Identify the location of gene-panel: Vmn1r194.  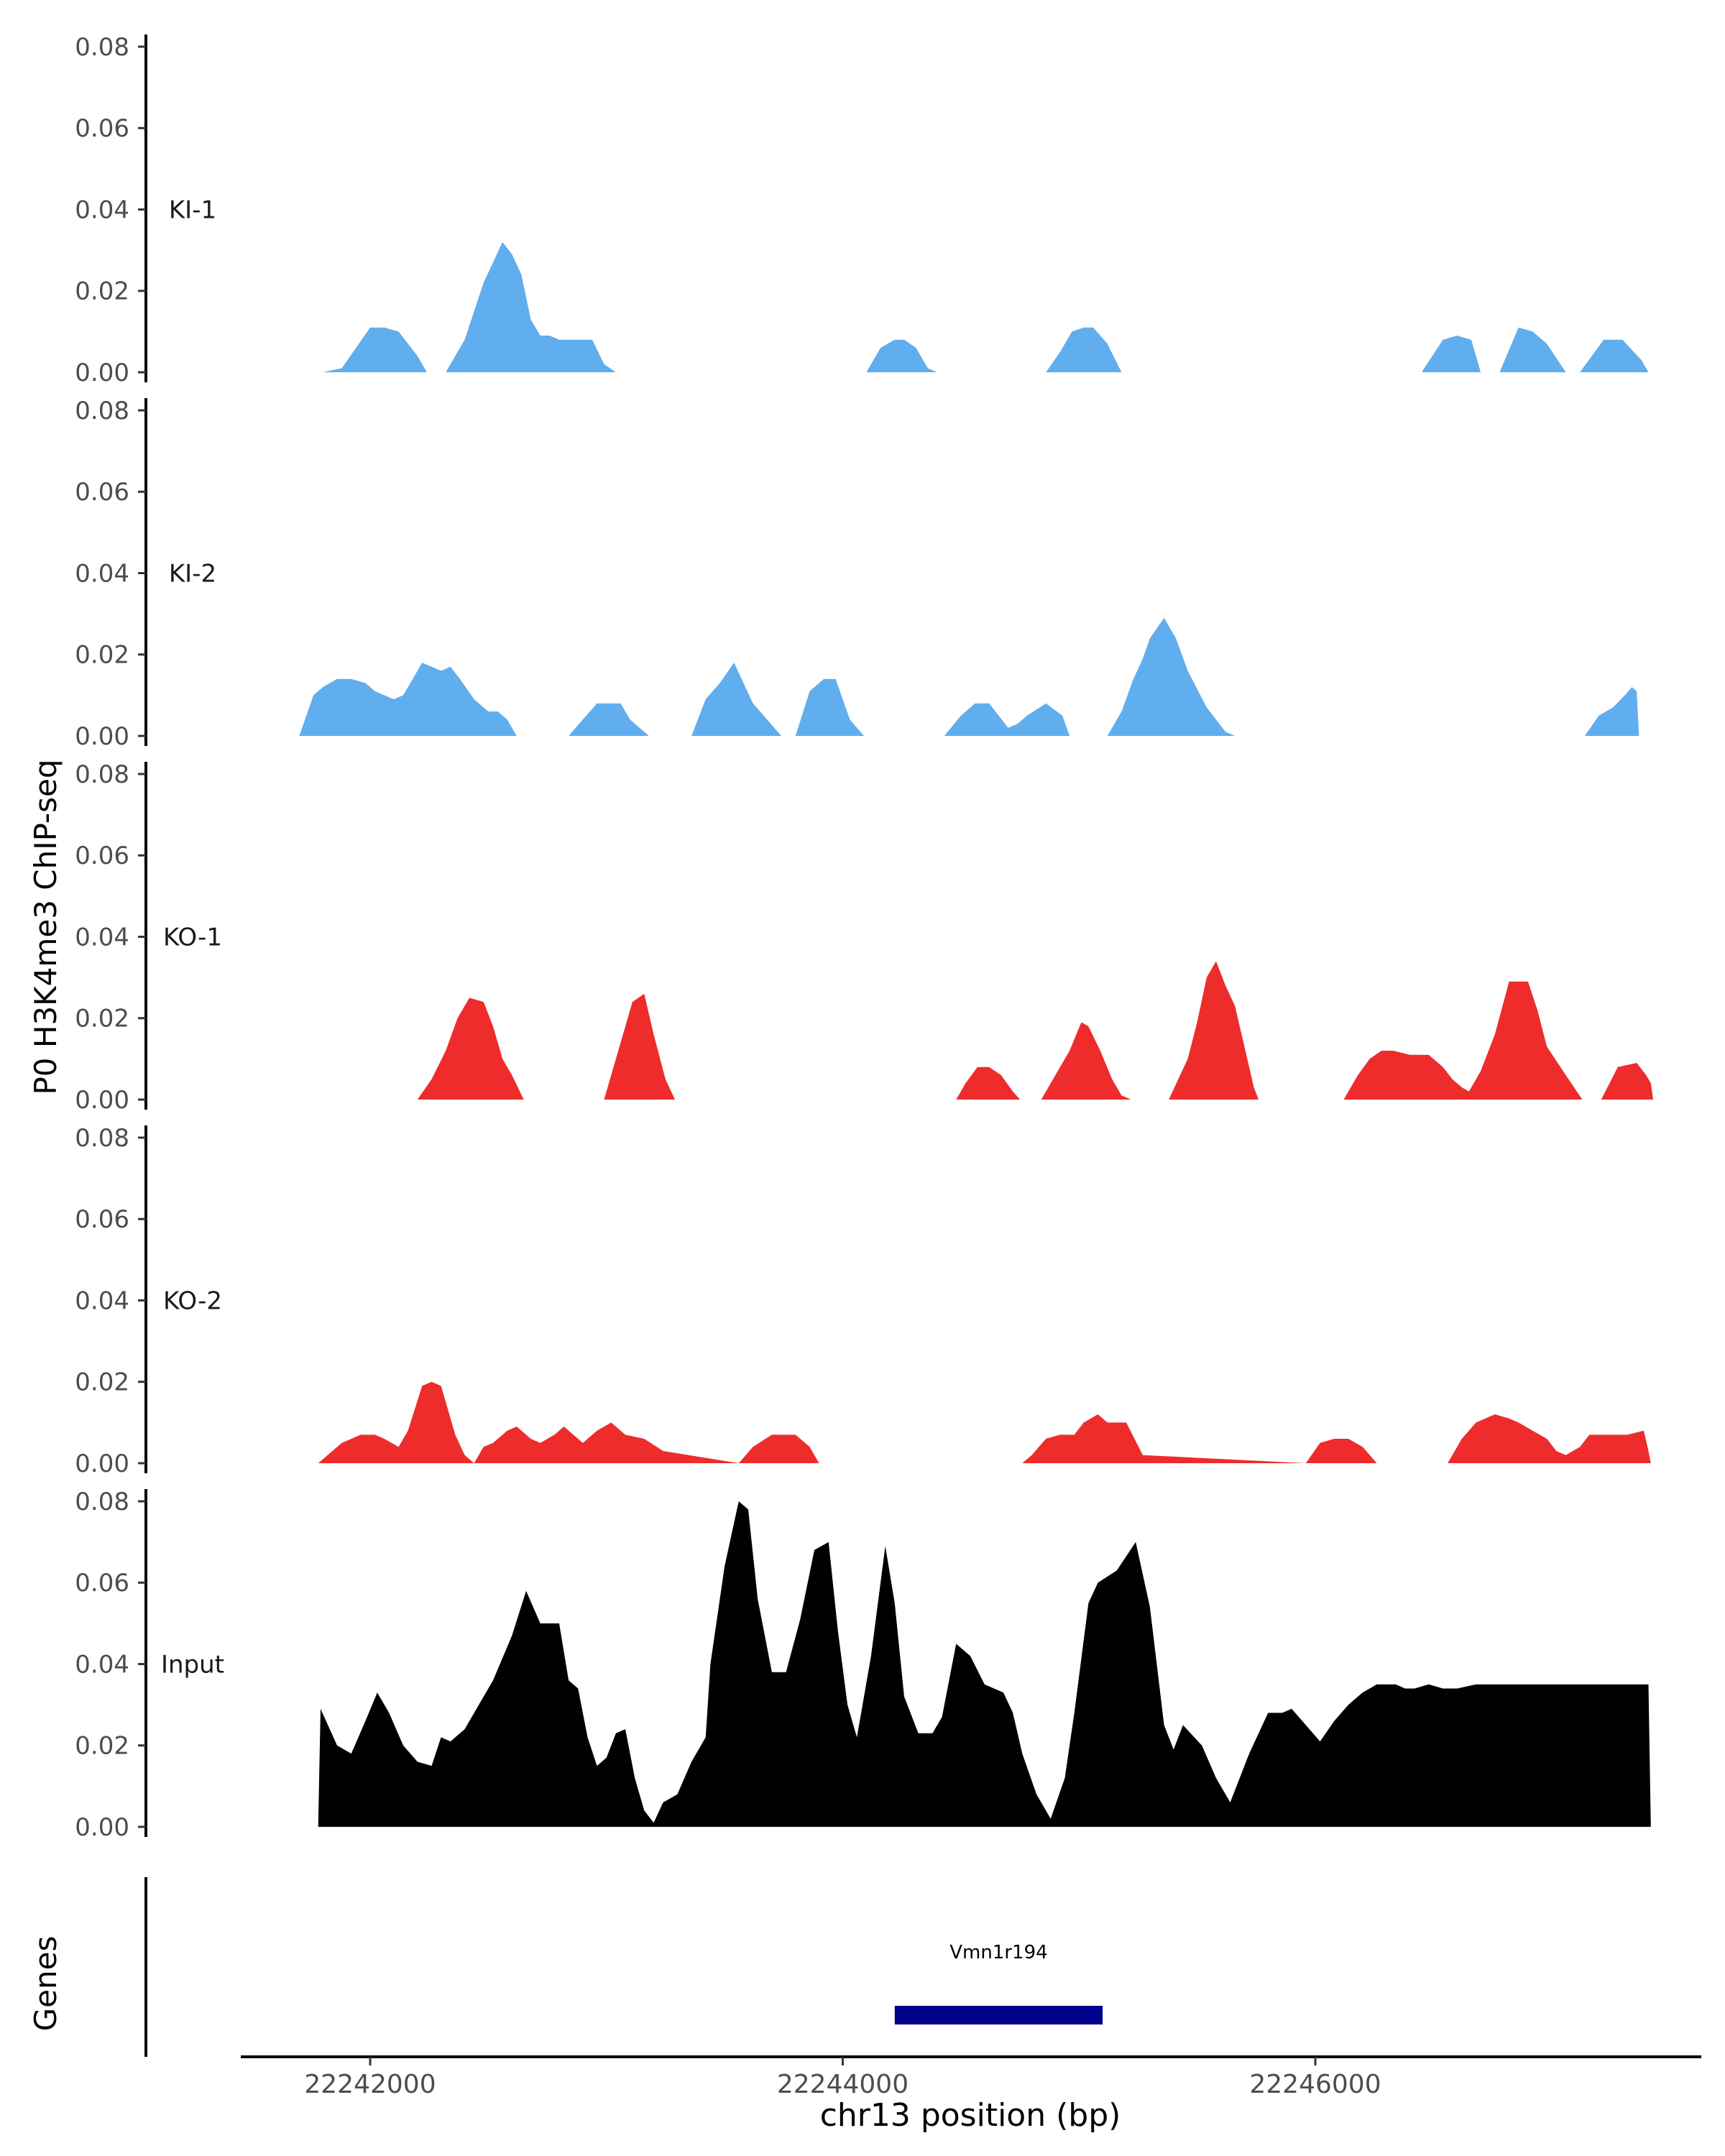
(623, 1967).